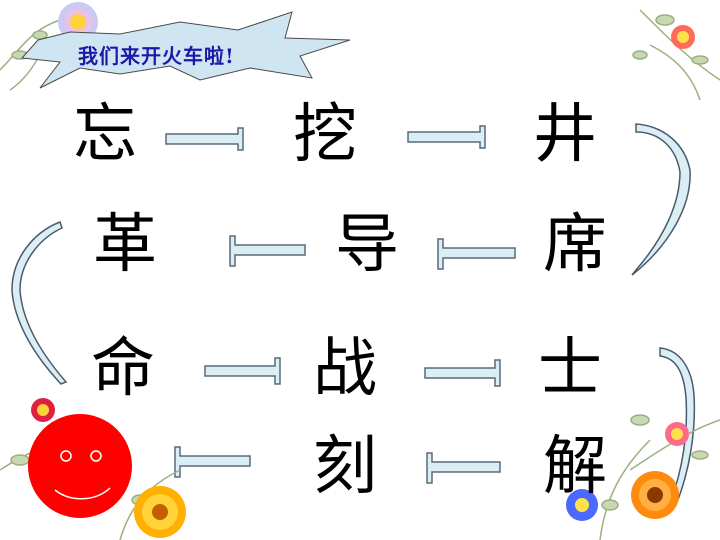 Image resolution: width=720 pixels, height=540 pixels. I want to click on vine-decoration-top-left, so click(30, 55).